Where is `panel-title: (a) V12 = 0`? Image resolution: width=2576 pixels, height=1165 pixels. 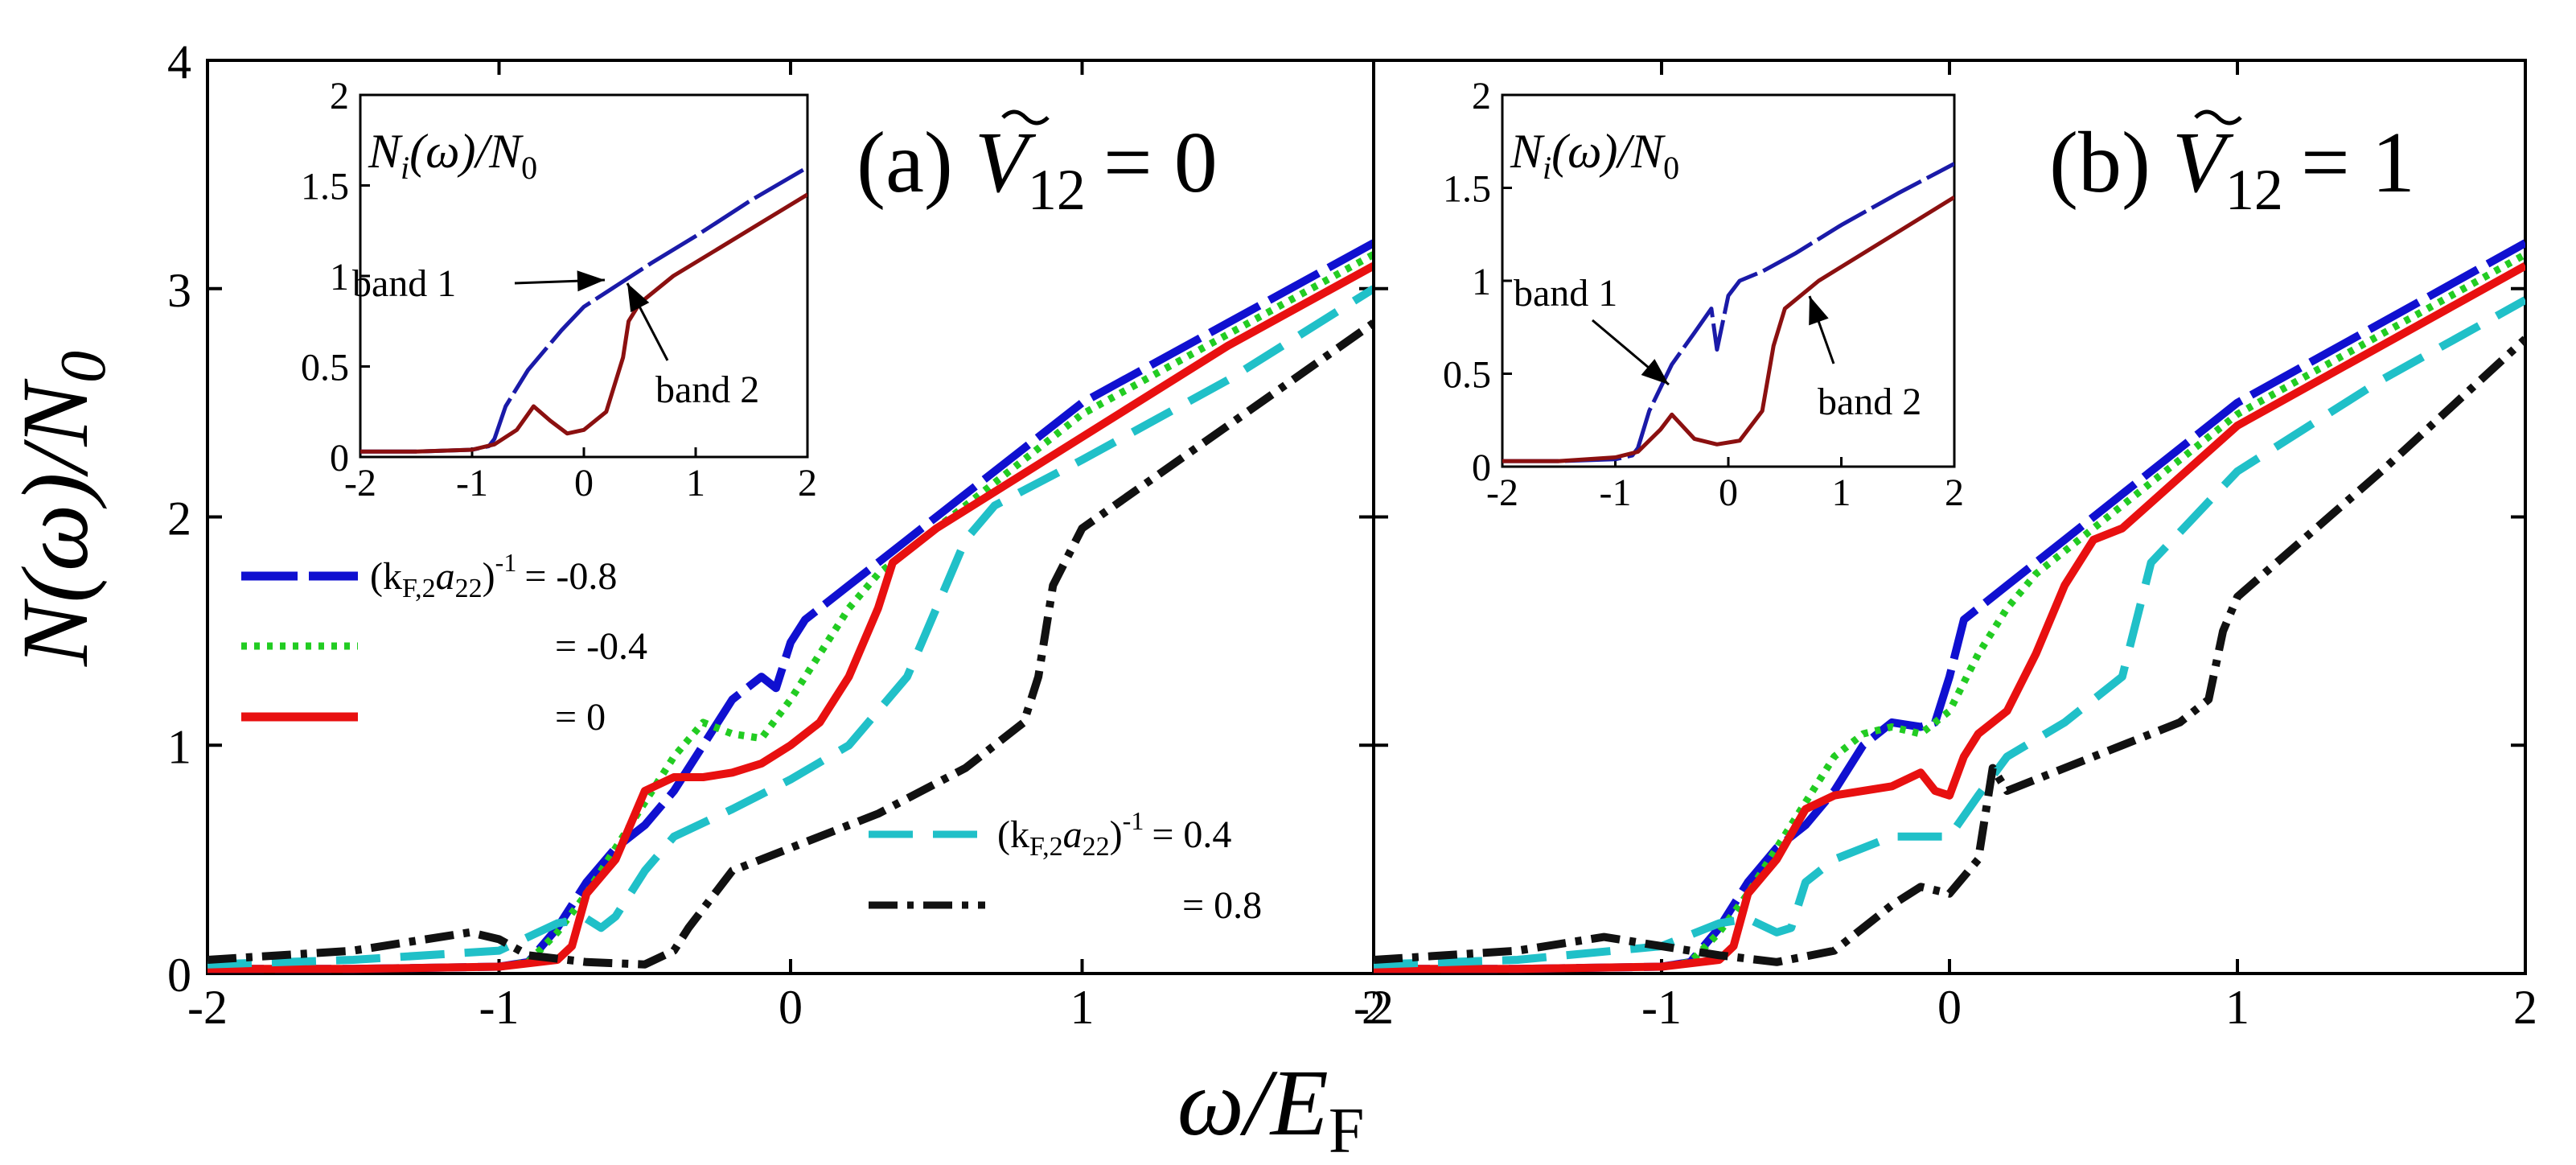 panel-title: (a) V12 = 0 is located at coordinates (1037, 168).